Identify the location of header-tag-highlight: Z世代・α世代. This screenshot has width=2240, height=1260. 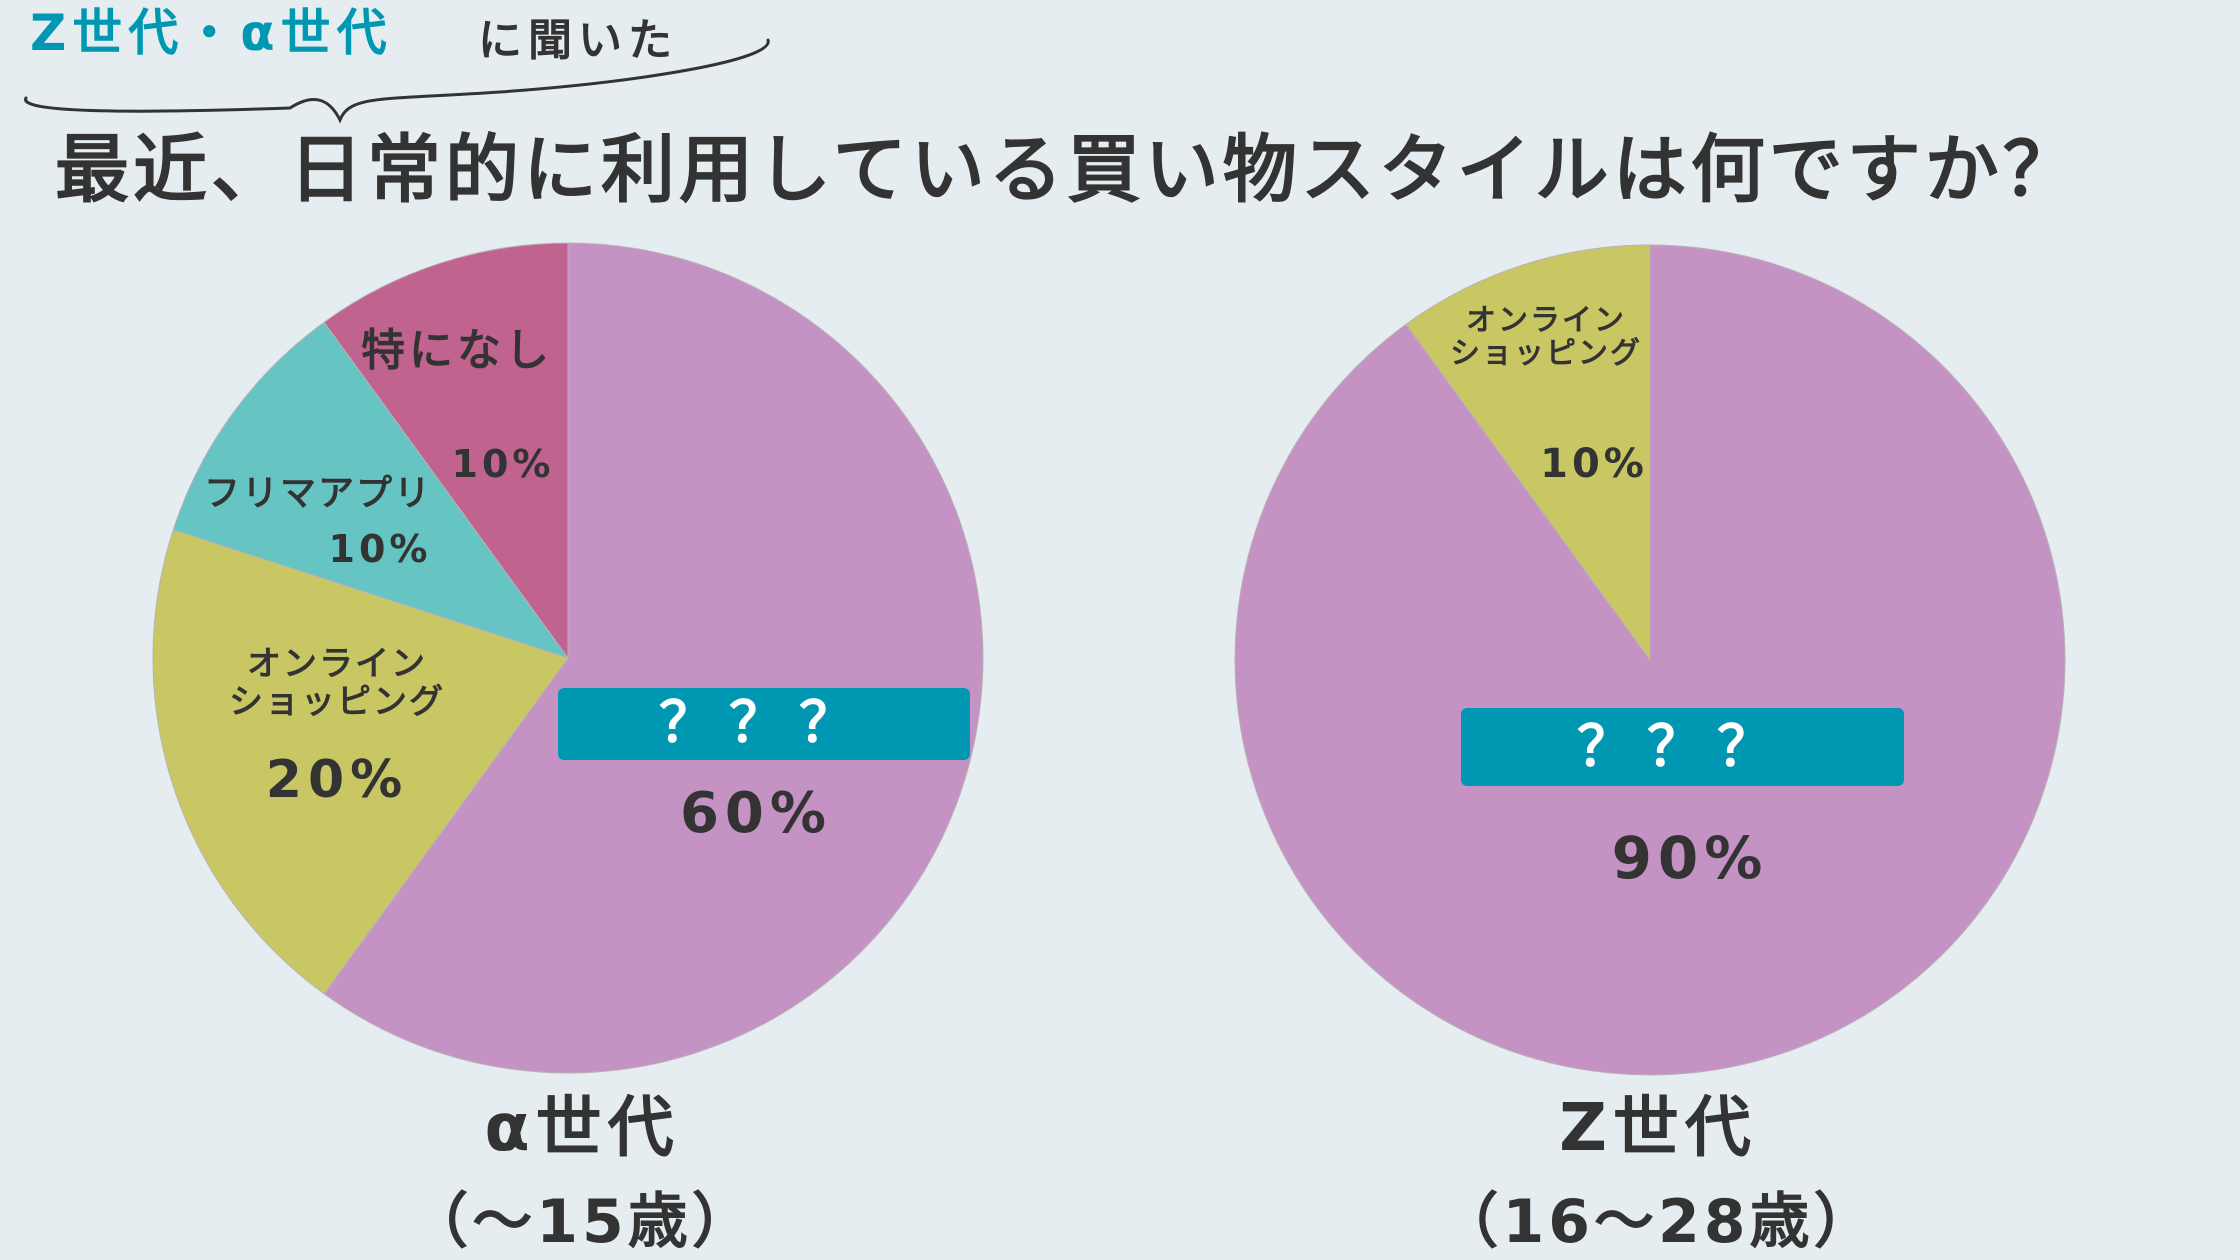
(211, 33).